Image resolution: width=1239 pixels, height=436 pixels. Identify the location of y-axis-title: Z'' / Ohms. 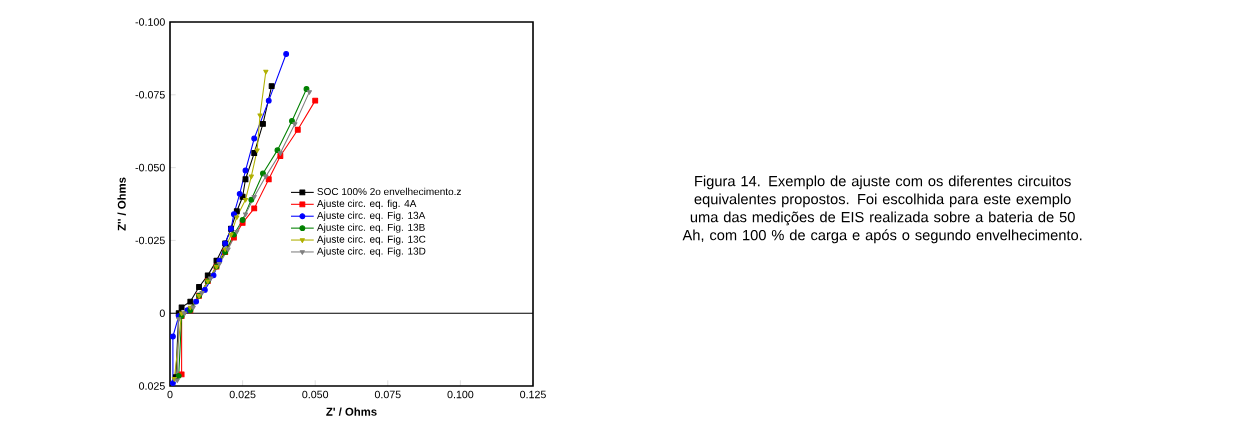
(121, 204).